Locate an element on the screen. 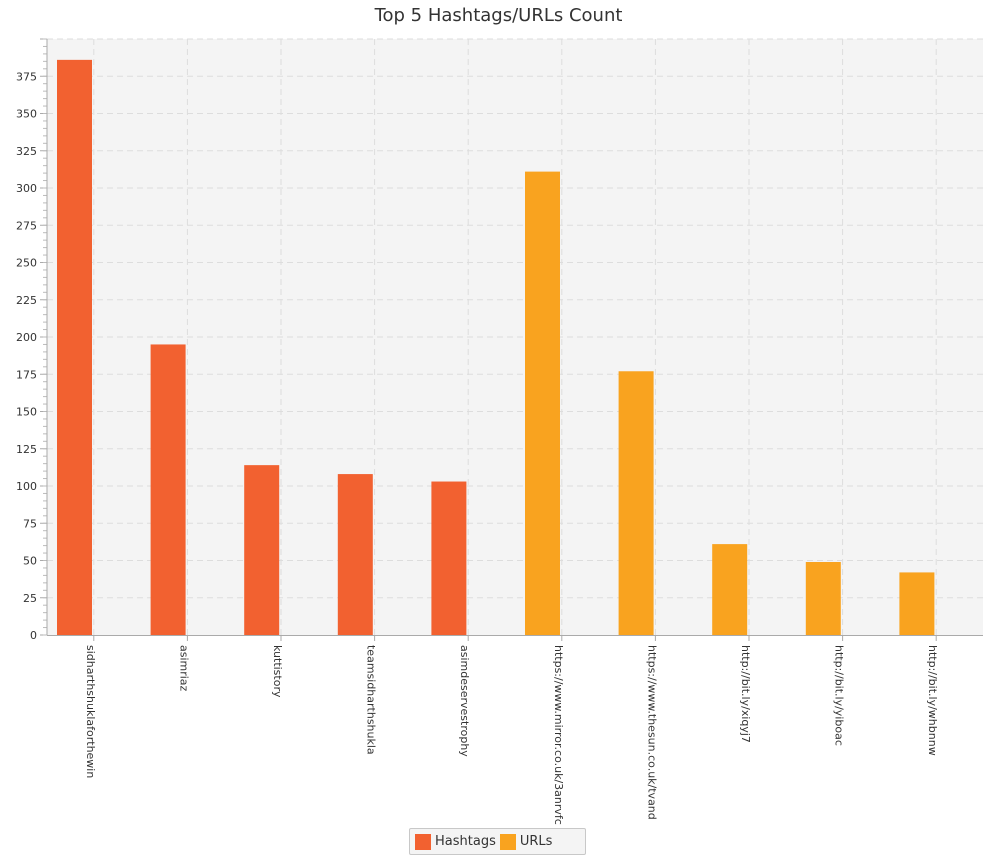  y-tick-label: 25 is located at coordinates (30, 598).